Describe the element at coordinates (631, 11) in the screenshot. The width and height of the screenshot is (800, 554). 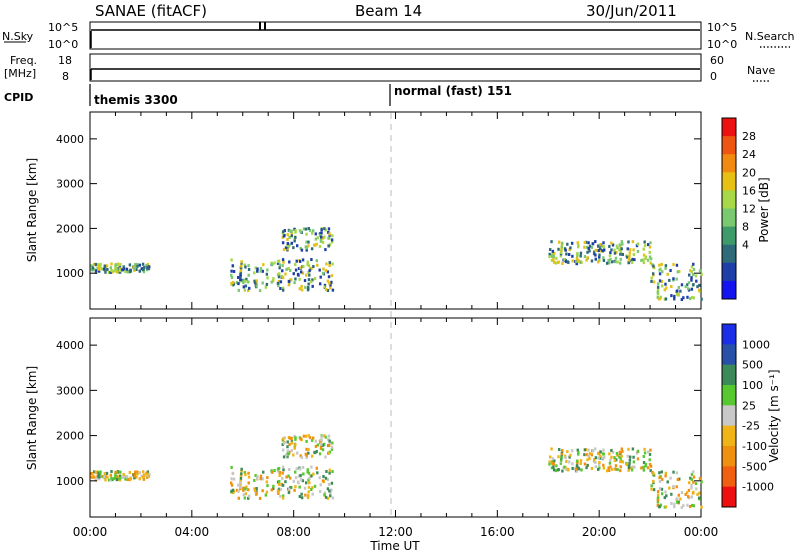
I see `date-title: 30/Jun/2011` at that location.